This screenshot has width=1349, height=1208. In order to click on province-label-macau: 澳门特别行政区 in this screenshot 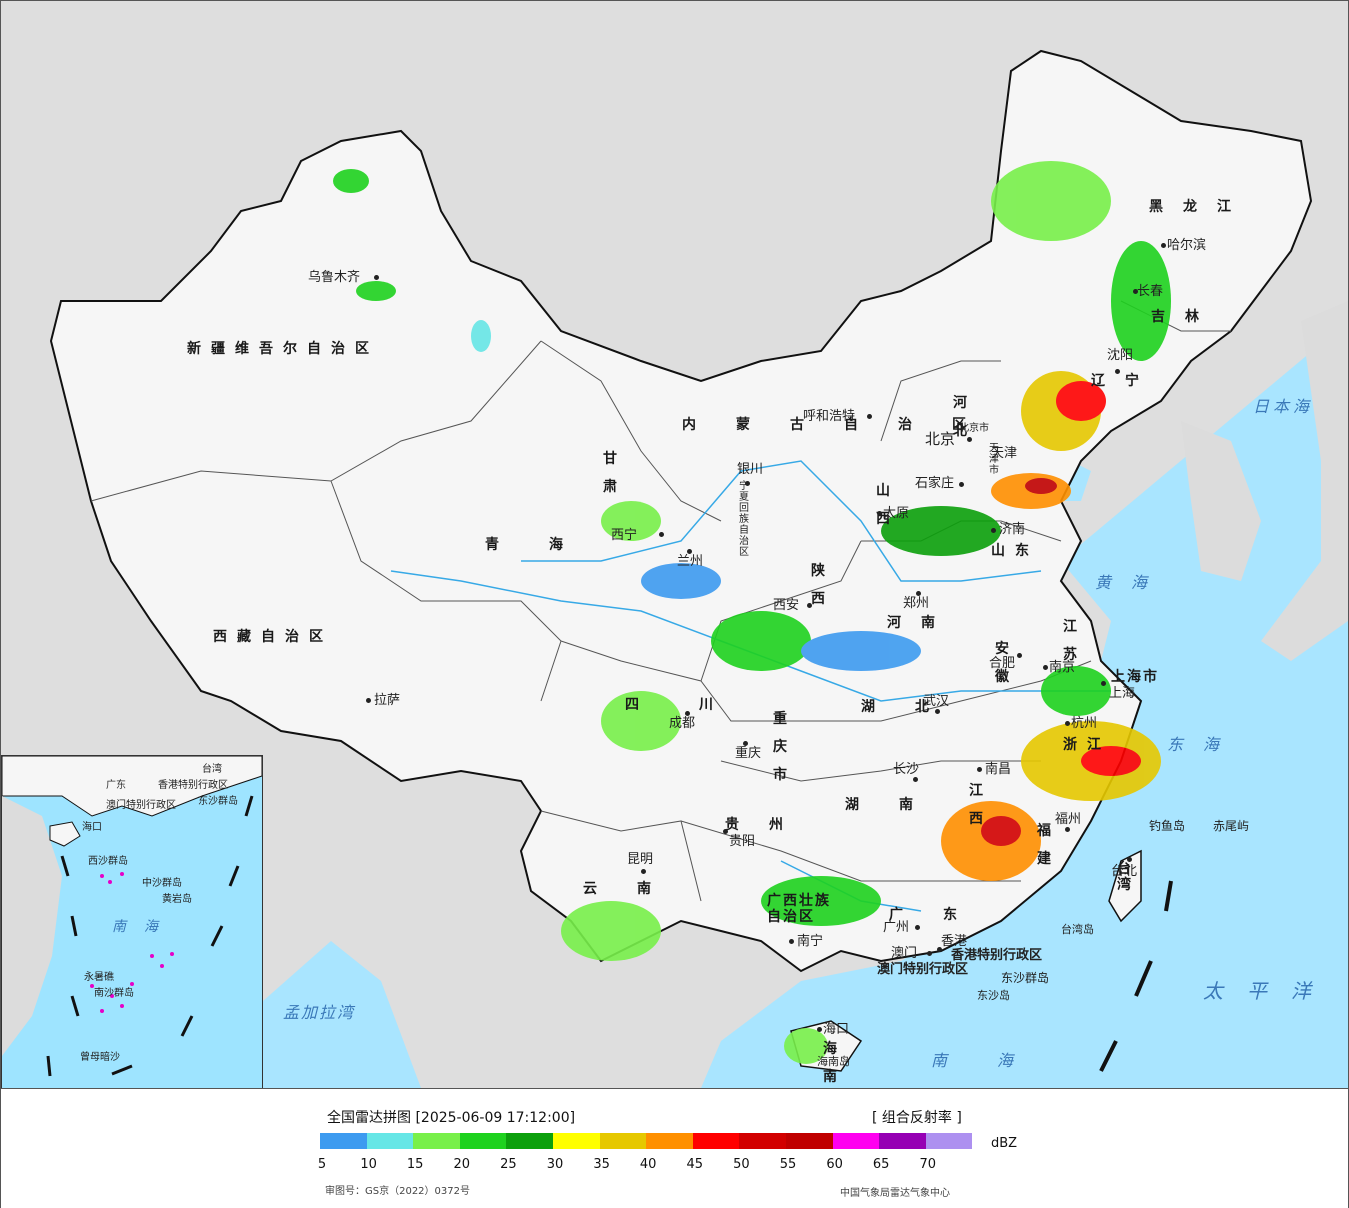, I will do `click(923, 969)`.